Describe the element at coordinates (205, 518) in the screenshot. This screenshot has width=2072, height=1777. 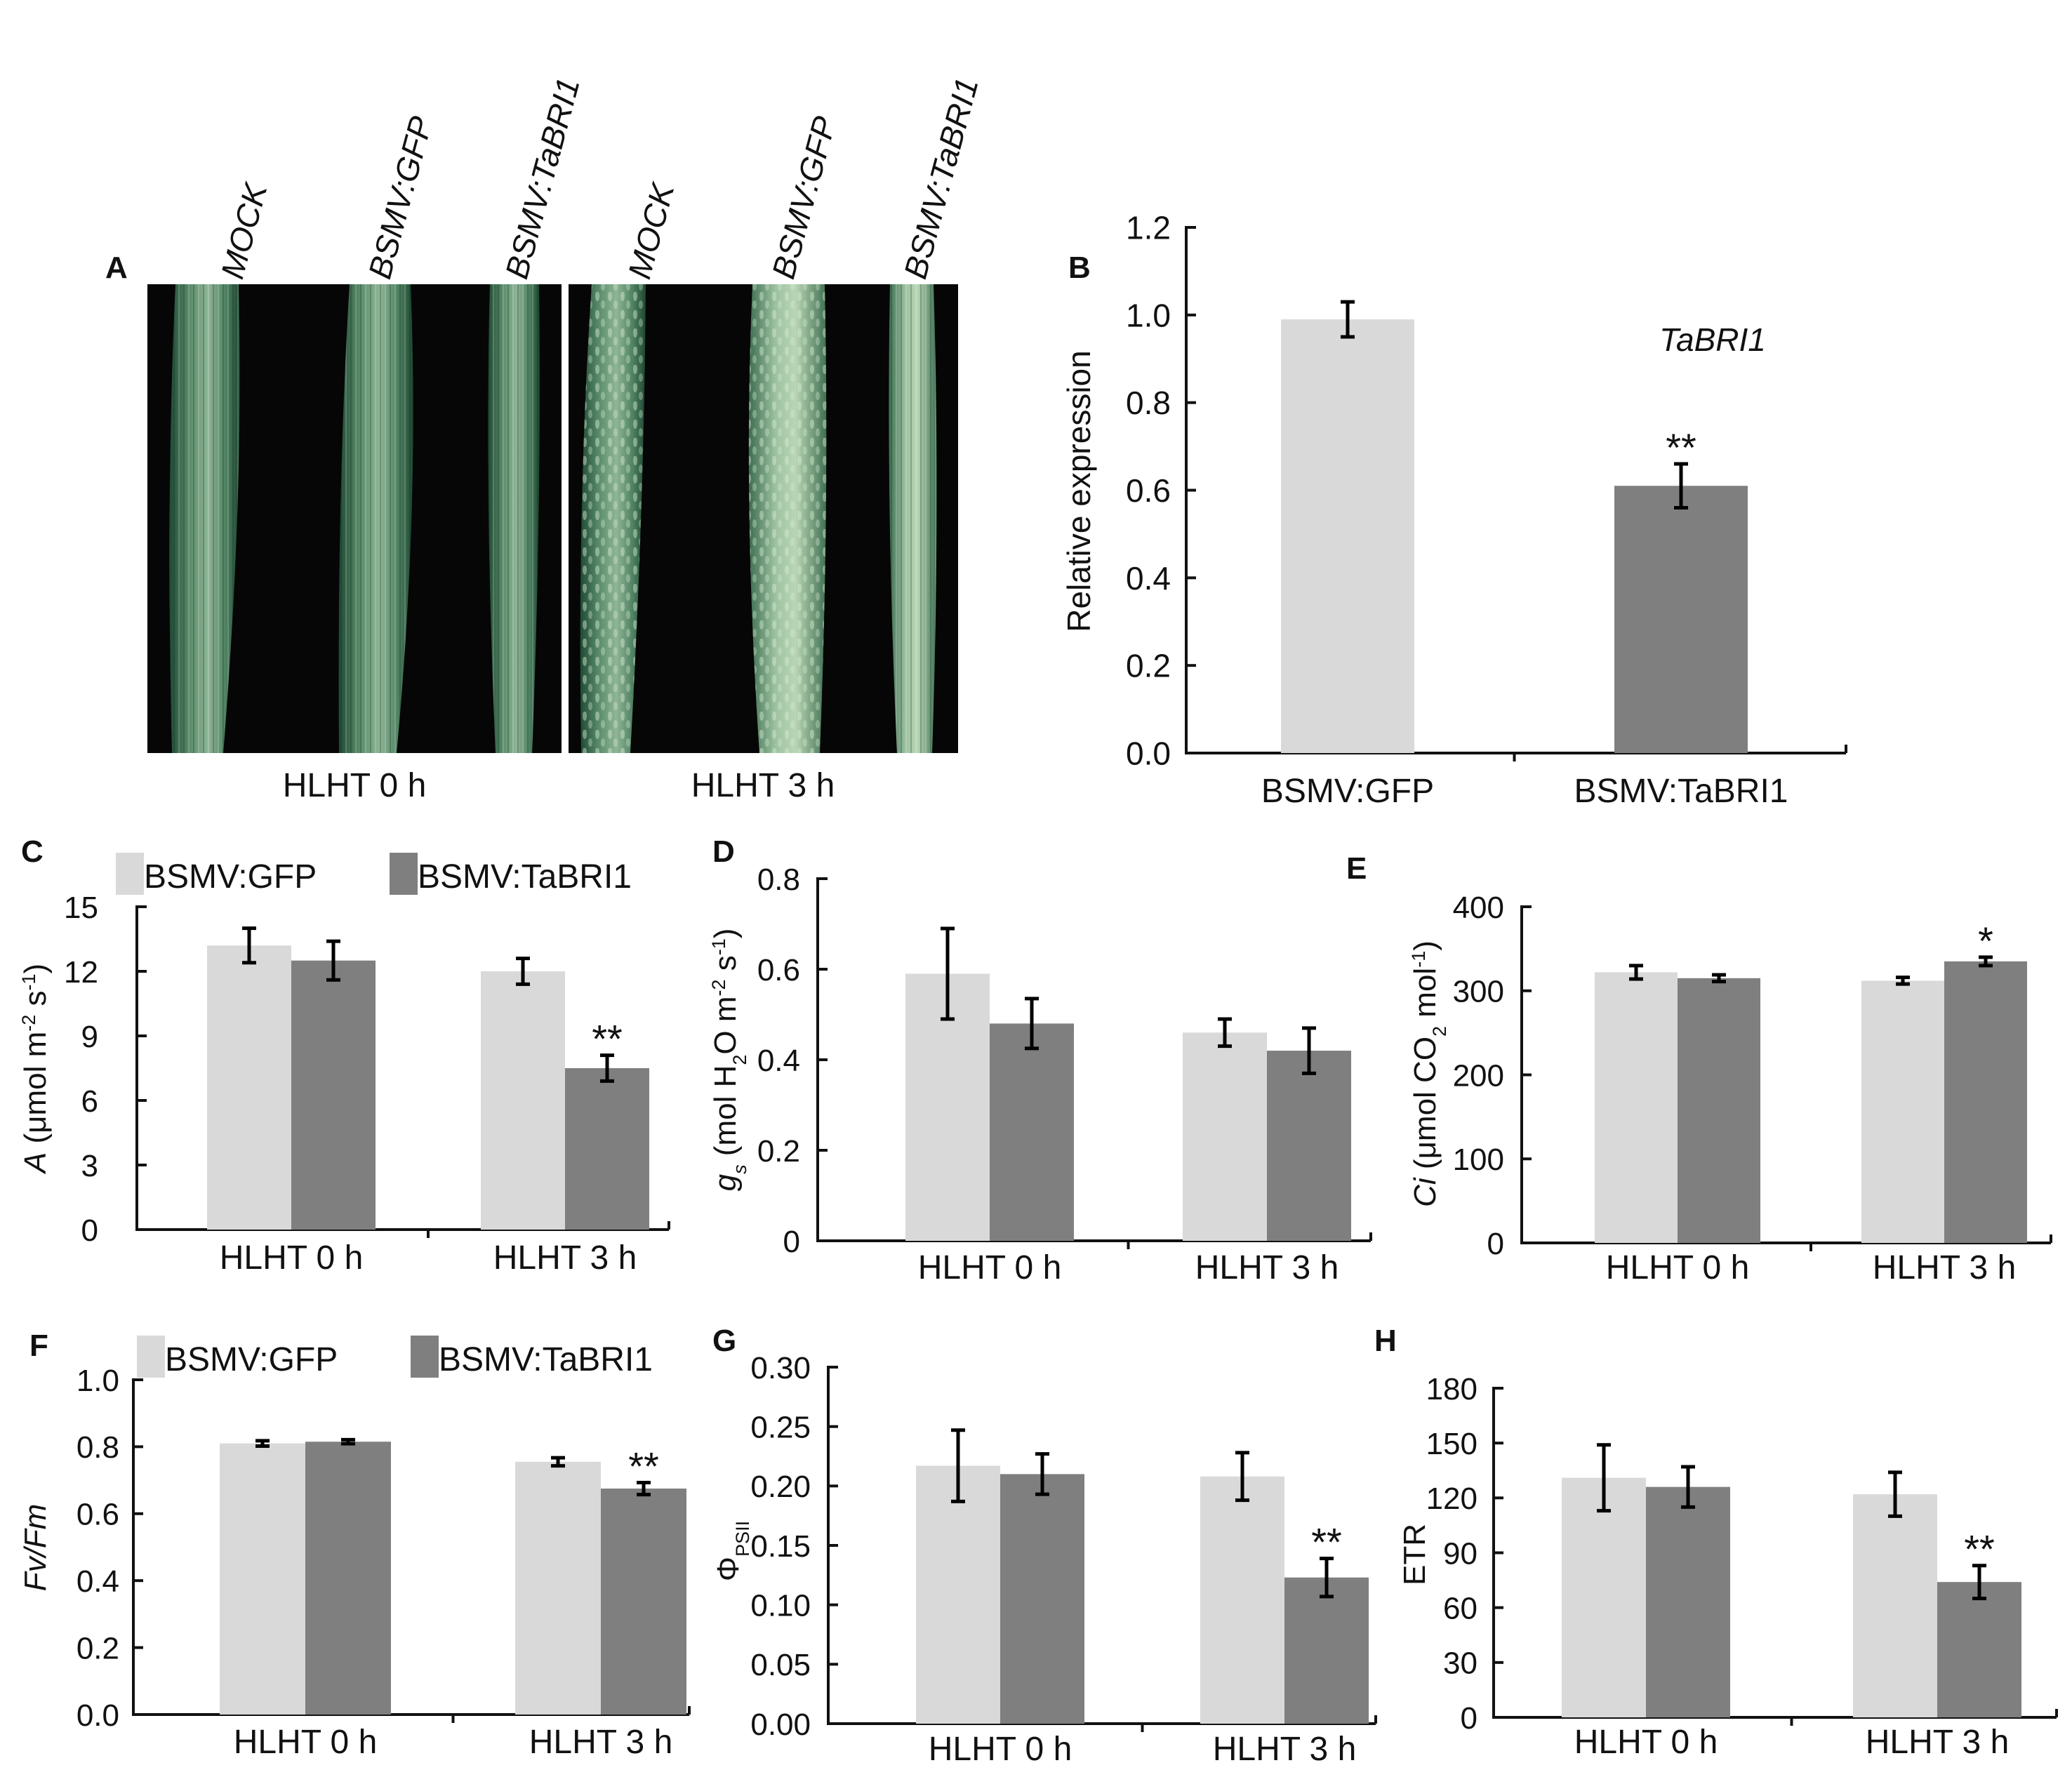
I see `leaf-mock-0h` at that location.